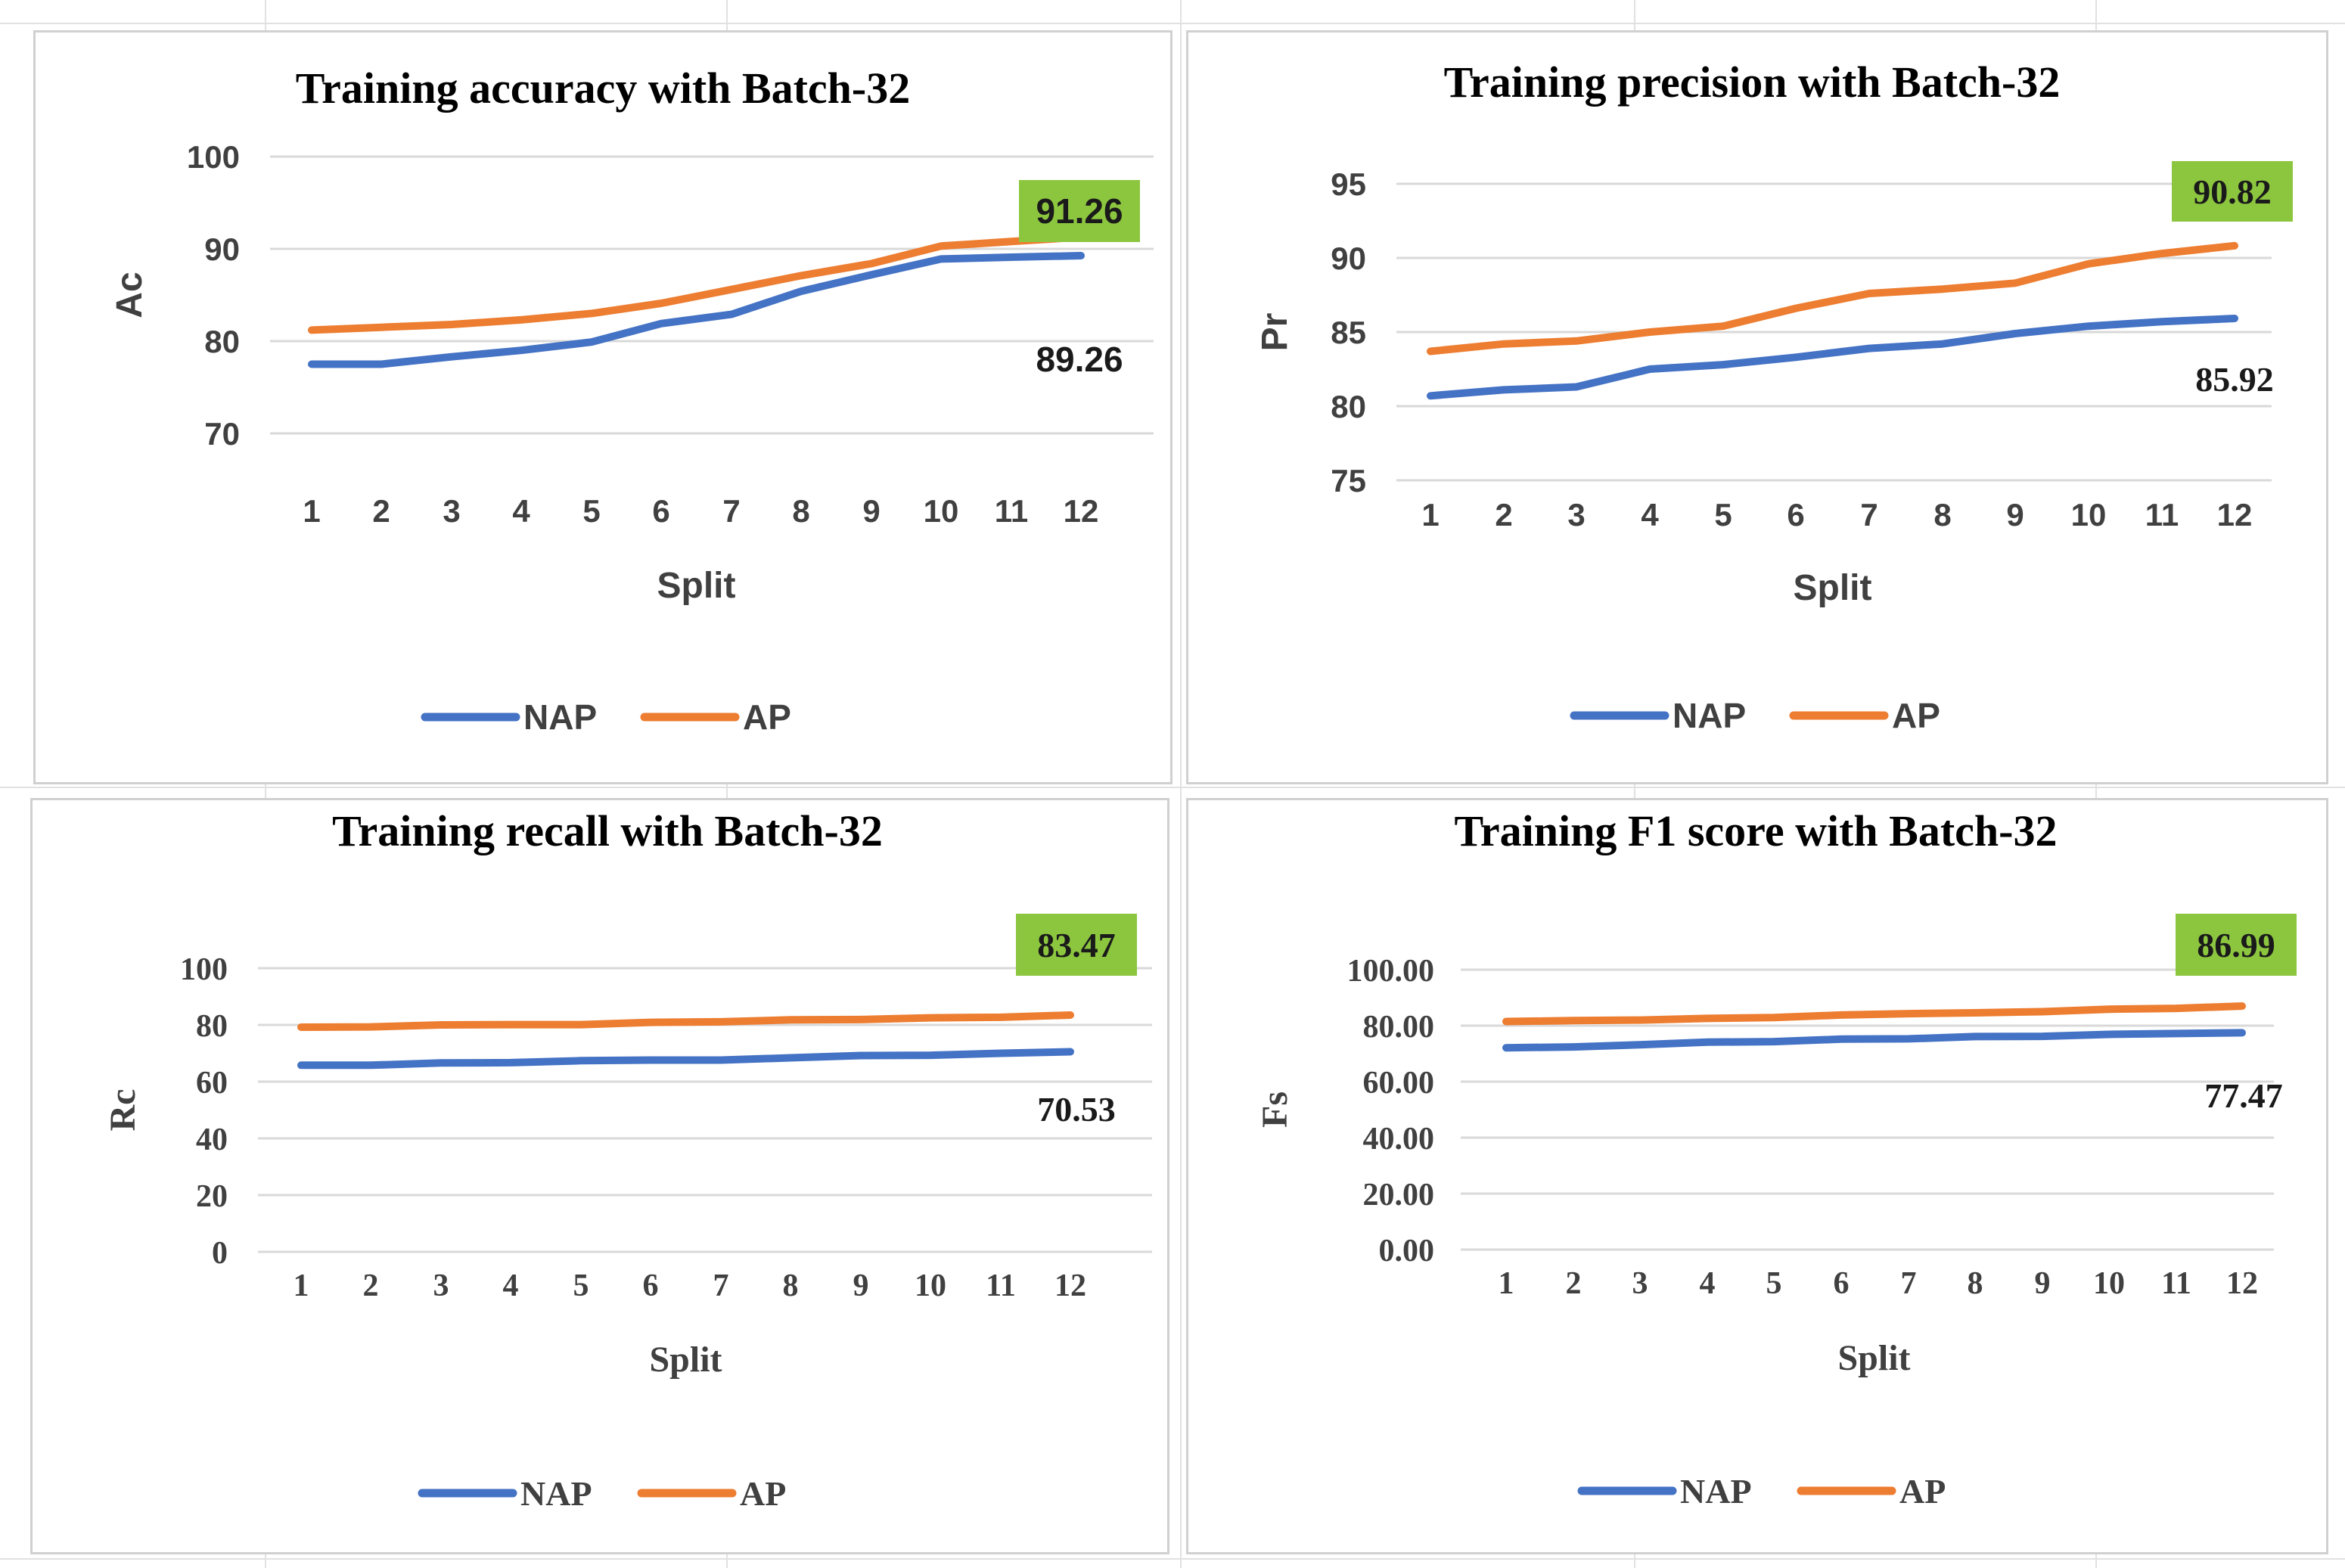 Image resolution: width=2345 pixels, height=1568 pixels. I want to click on y-tick-label: 75, so click(1348, 480).